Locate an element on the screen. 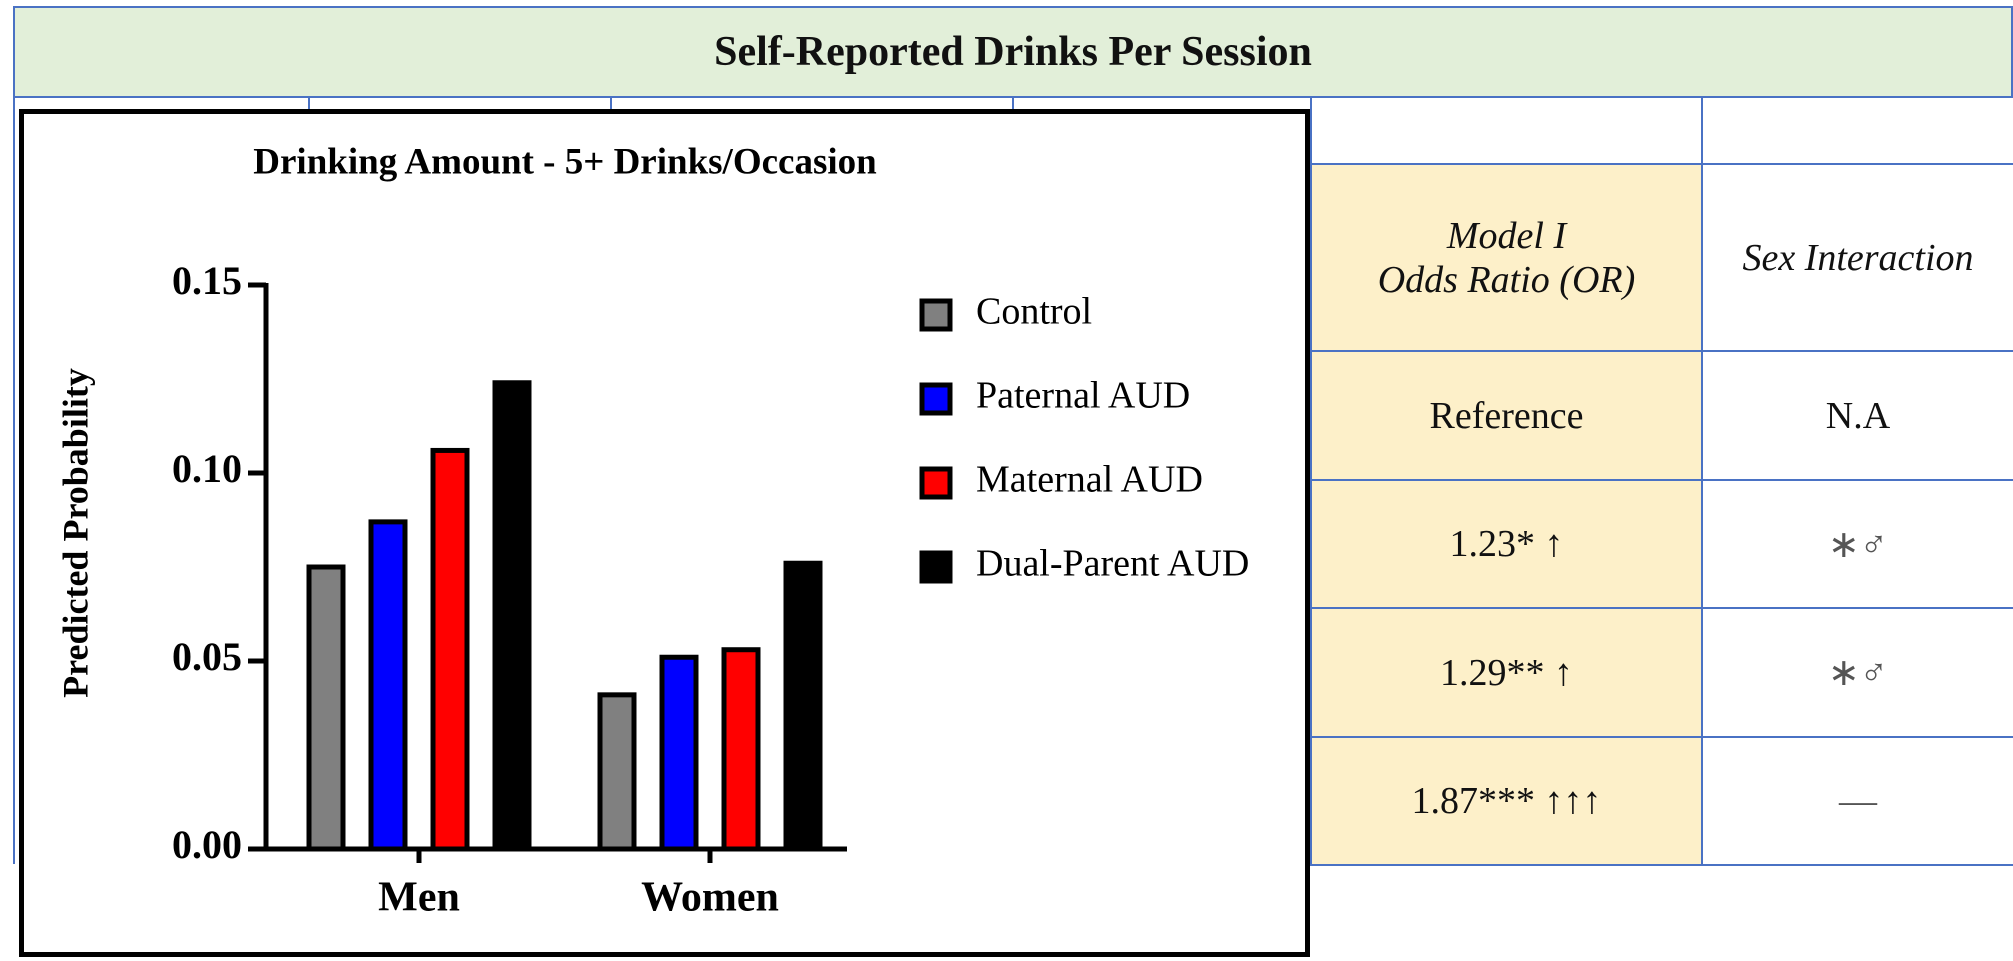 This screenshot has height=961, width=2013. y-axis-label: Predicted Probability is located at coordinates (75, 533).